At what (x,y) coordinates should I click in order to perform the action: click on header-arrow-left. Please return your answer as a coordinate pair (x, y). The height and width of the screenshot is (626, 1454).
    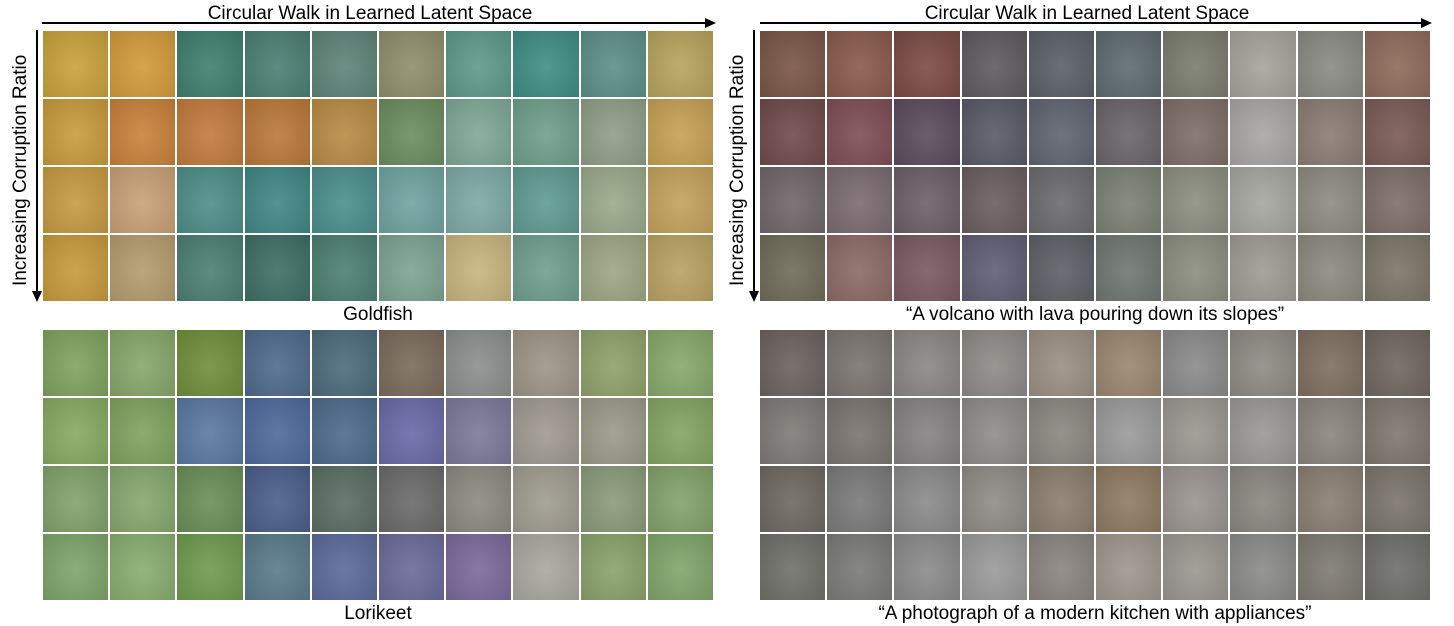
    Looking at the image, I should click on (379, 23).